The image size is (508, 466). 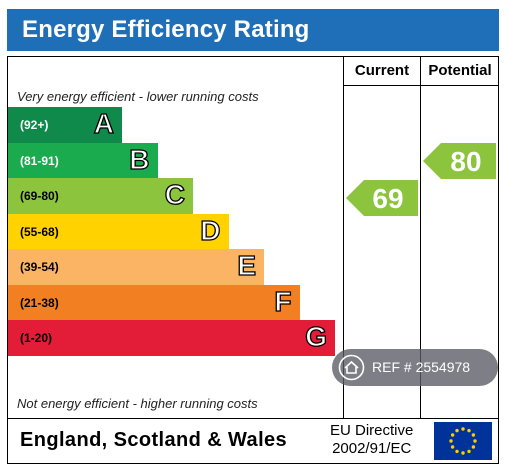 What do you see at coordinates (154, 302) in the screenshot?
I see `band-f: (21-38) F` at bounding box center [154, 302].